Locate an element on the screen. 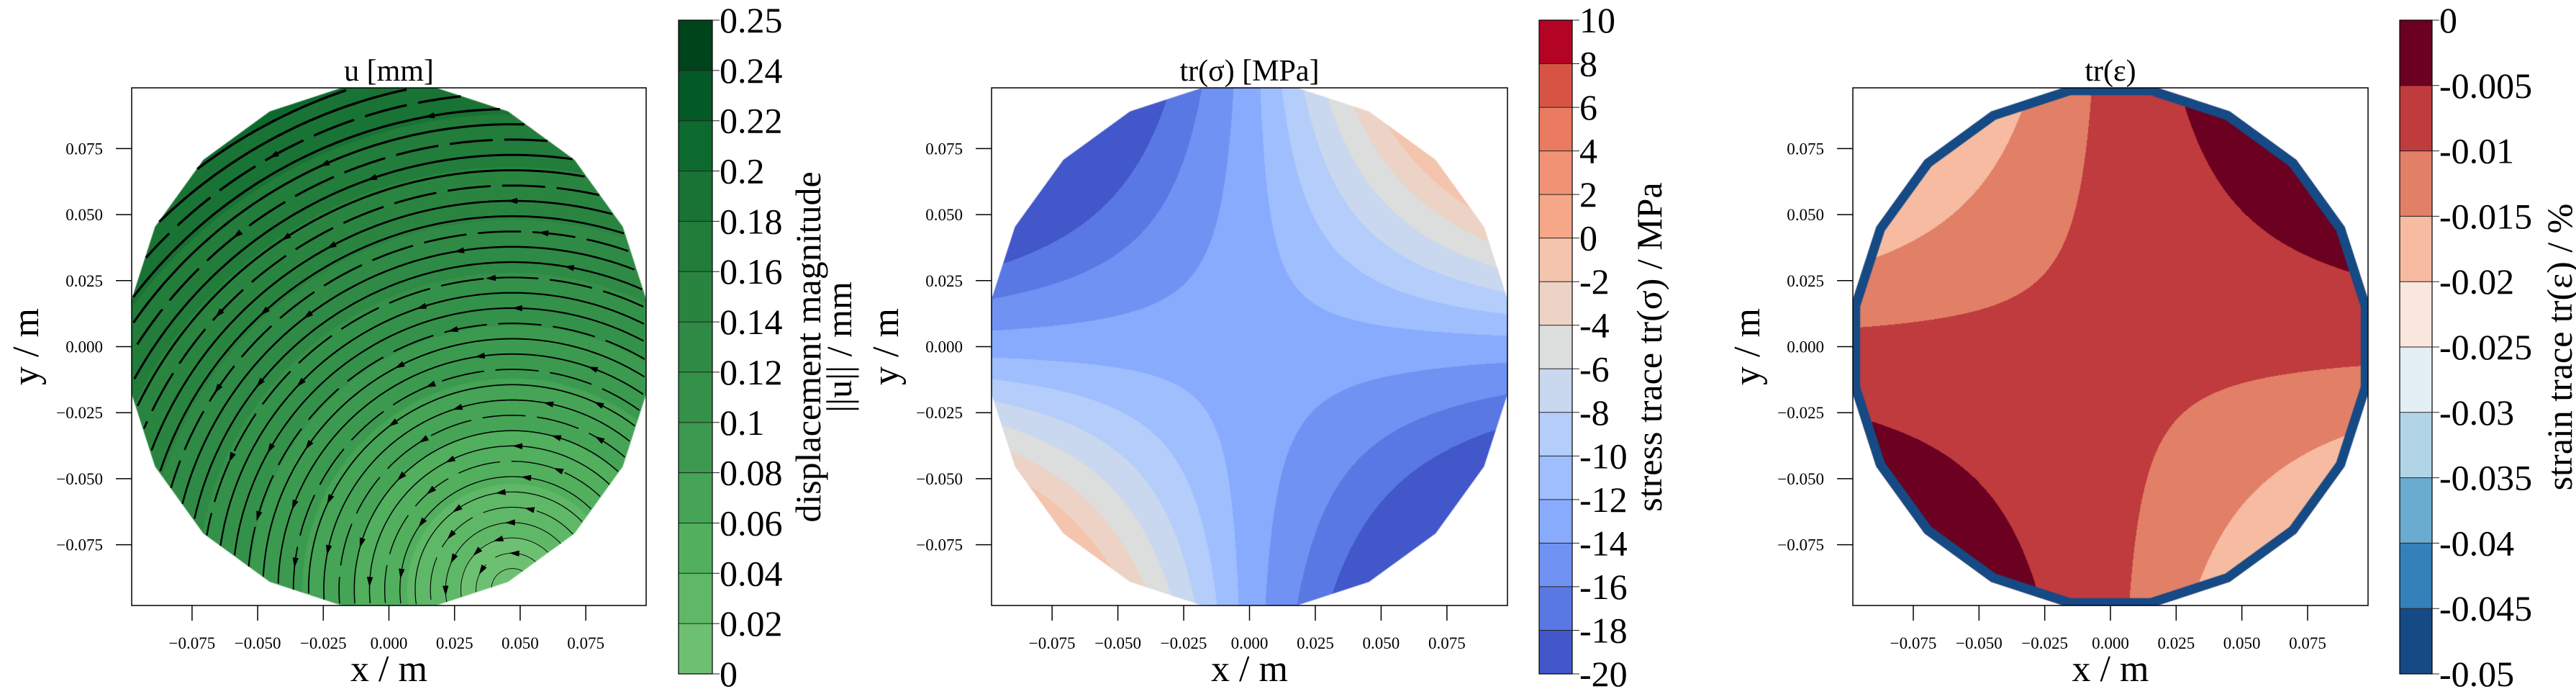 Image resolution: width=2576 pixels, height=689 pixels. colorbar-tick-label: 4 is located at coordinates (1588, 151).